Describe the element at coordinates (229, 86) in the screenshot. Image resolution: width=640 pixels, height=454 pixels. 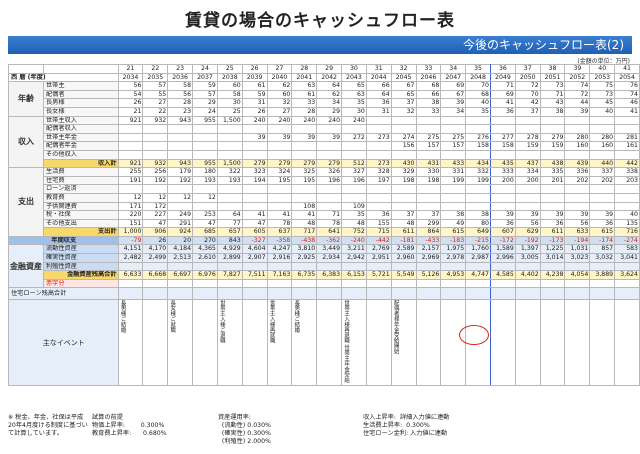
I see `value-cell: 60` at that location.